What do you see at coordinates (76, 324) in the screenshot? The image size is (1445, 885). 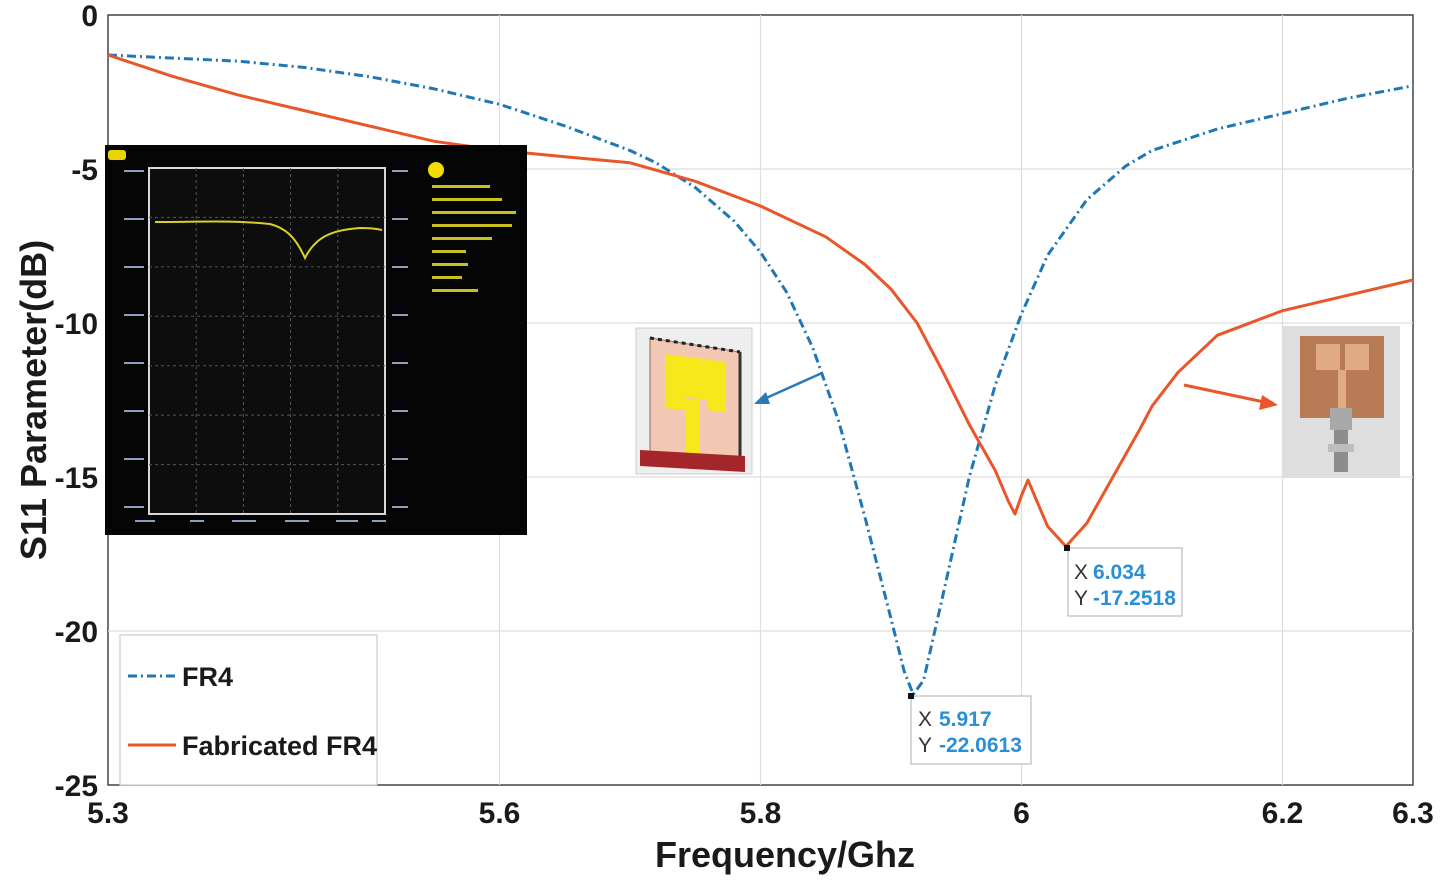 I see `y-tick-label: -10` at bounding box center [76, 324].